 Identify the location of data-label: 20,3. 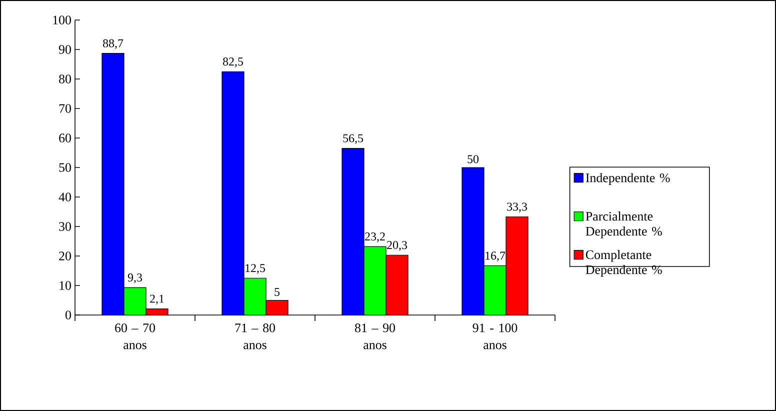
(397, 246).